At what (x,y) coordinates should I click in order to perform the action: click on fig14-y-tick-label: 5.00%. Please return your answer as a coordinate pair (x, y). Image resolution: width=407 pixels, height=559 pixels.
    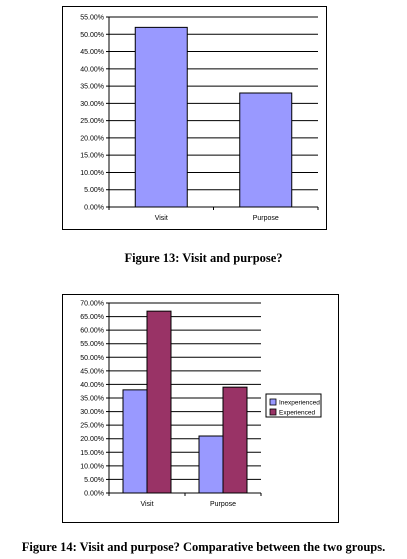
    Looking at the image, I should click on (94, 480).